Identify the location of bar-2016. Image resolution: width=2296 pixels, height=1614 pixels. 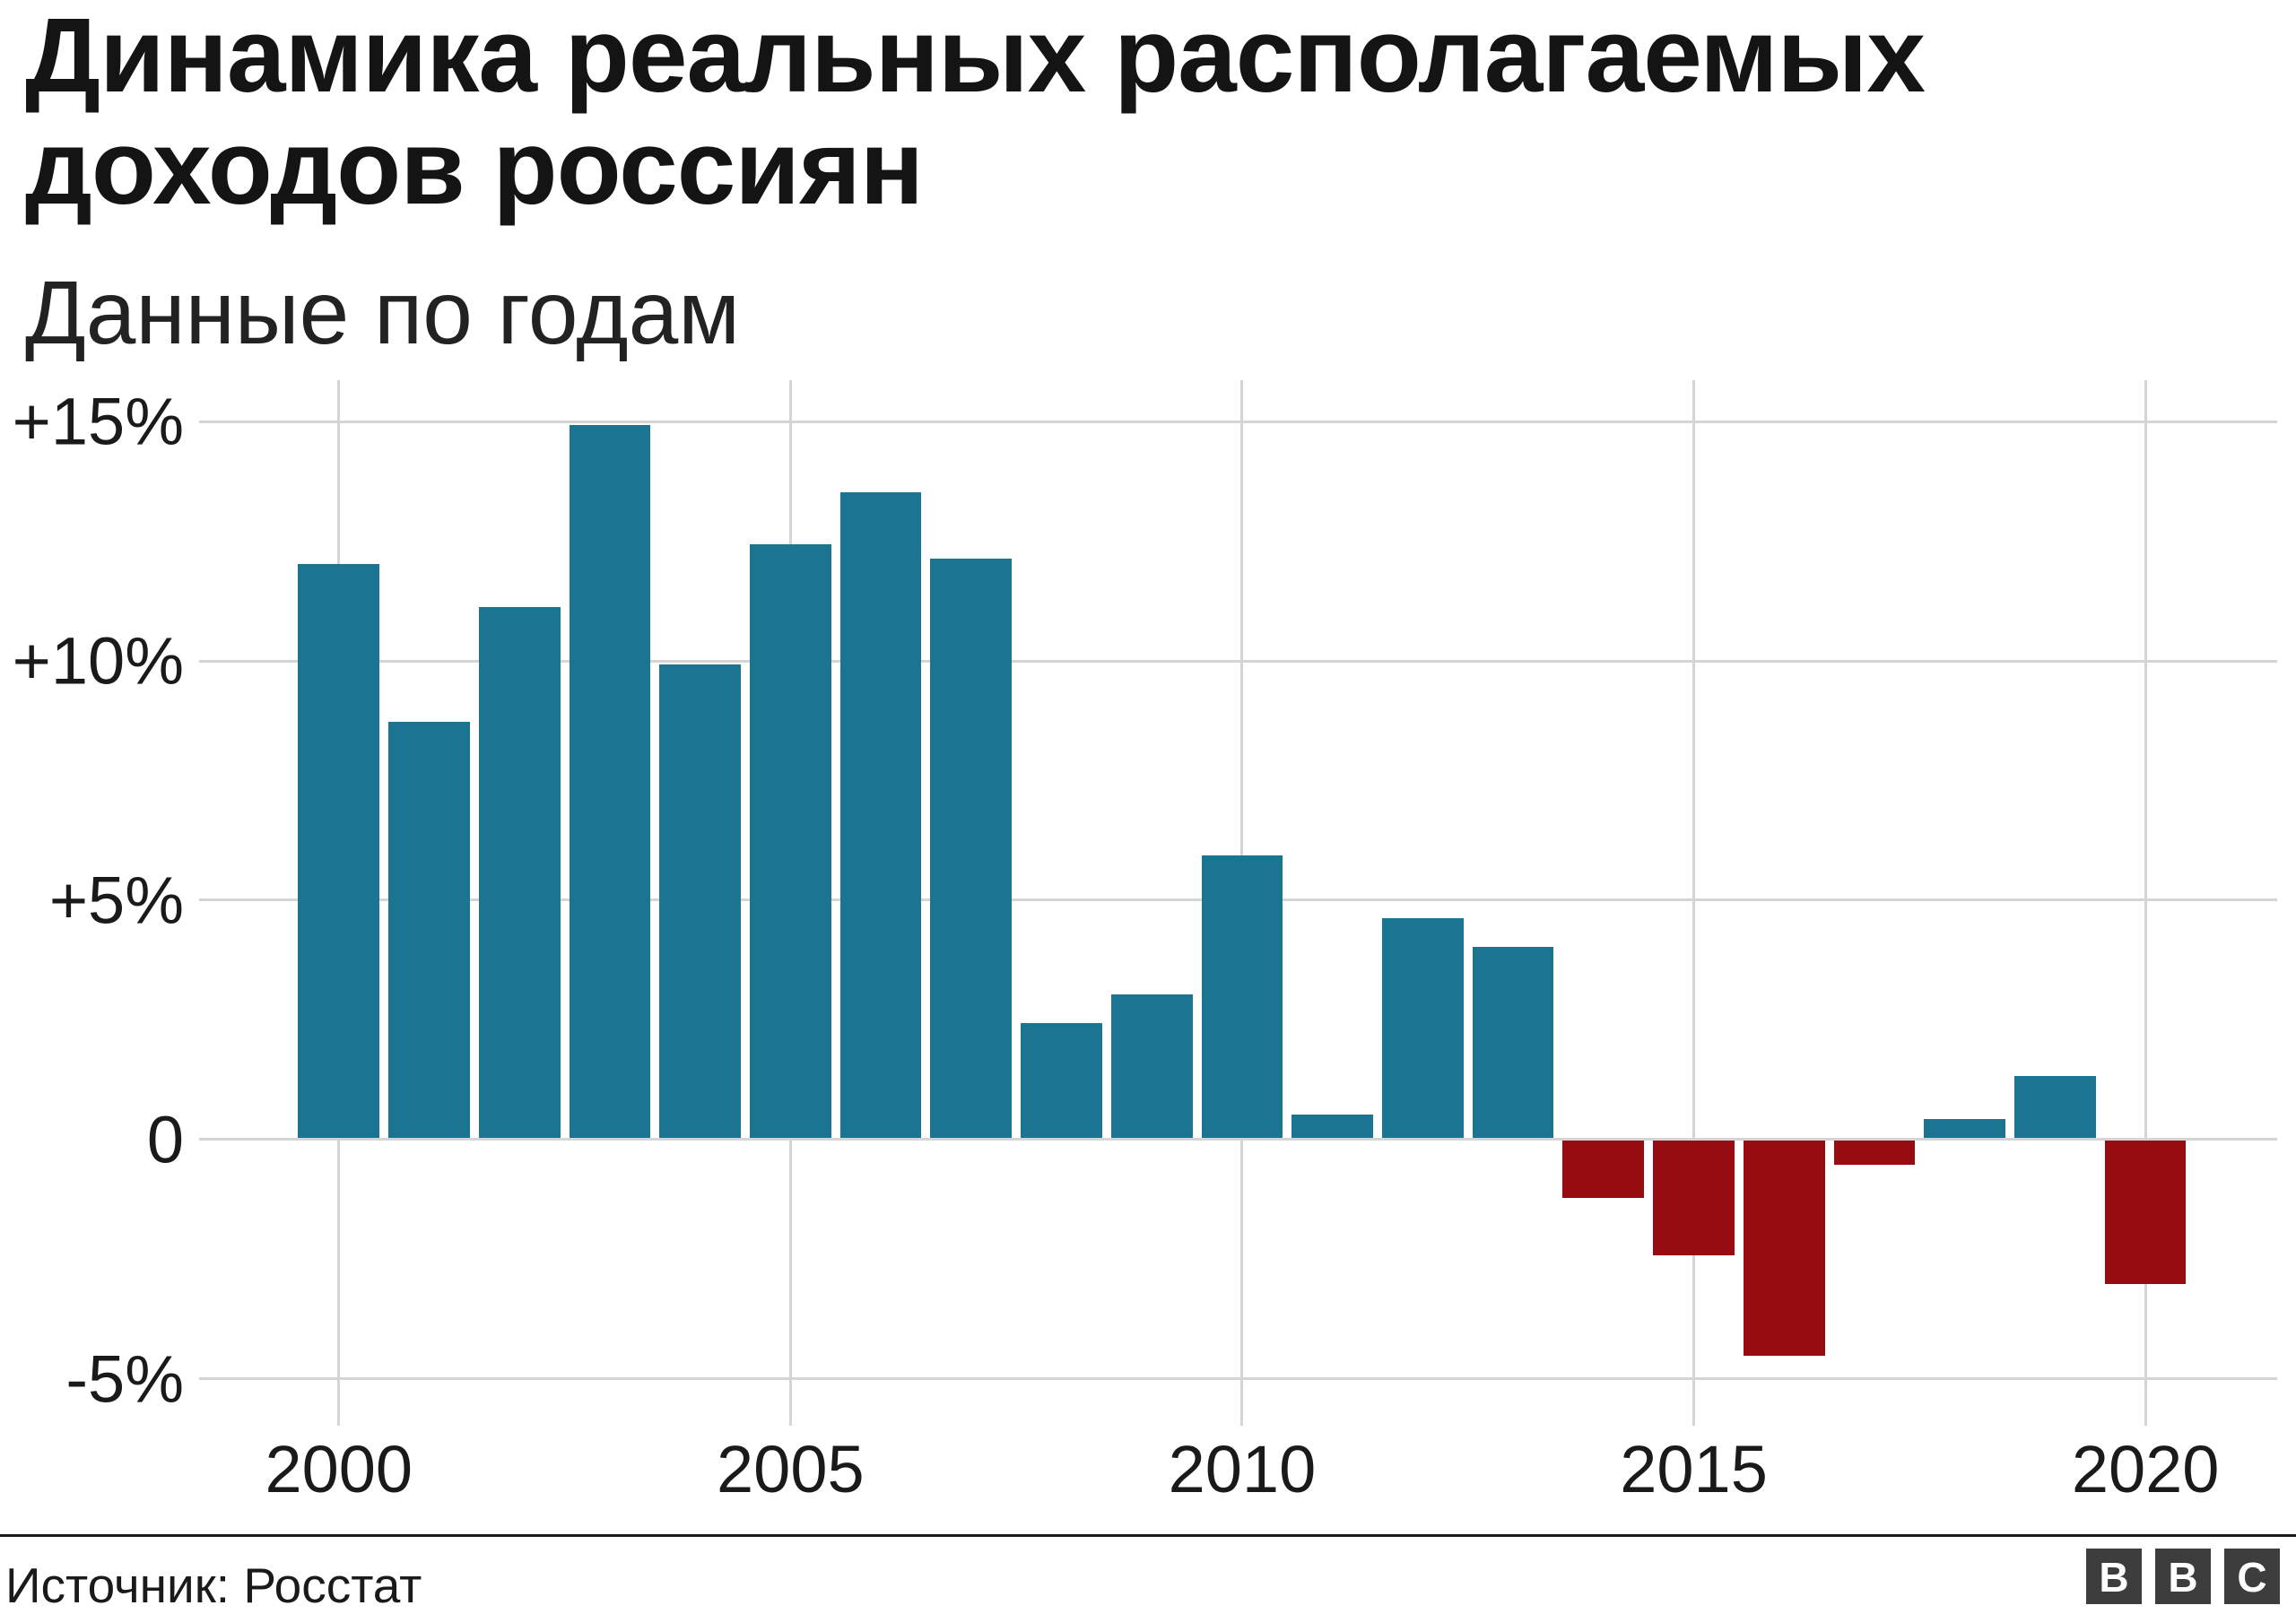
(1784, 1249).